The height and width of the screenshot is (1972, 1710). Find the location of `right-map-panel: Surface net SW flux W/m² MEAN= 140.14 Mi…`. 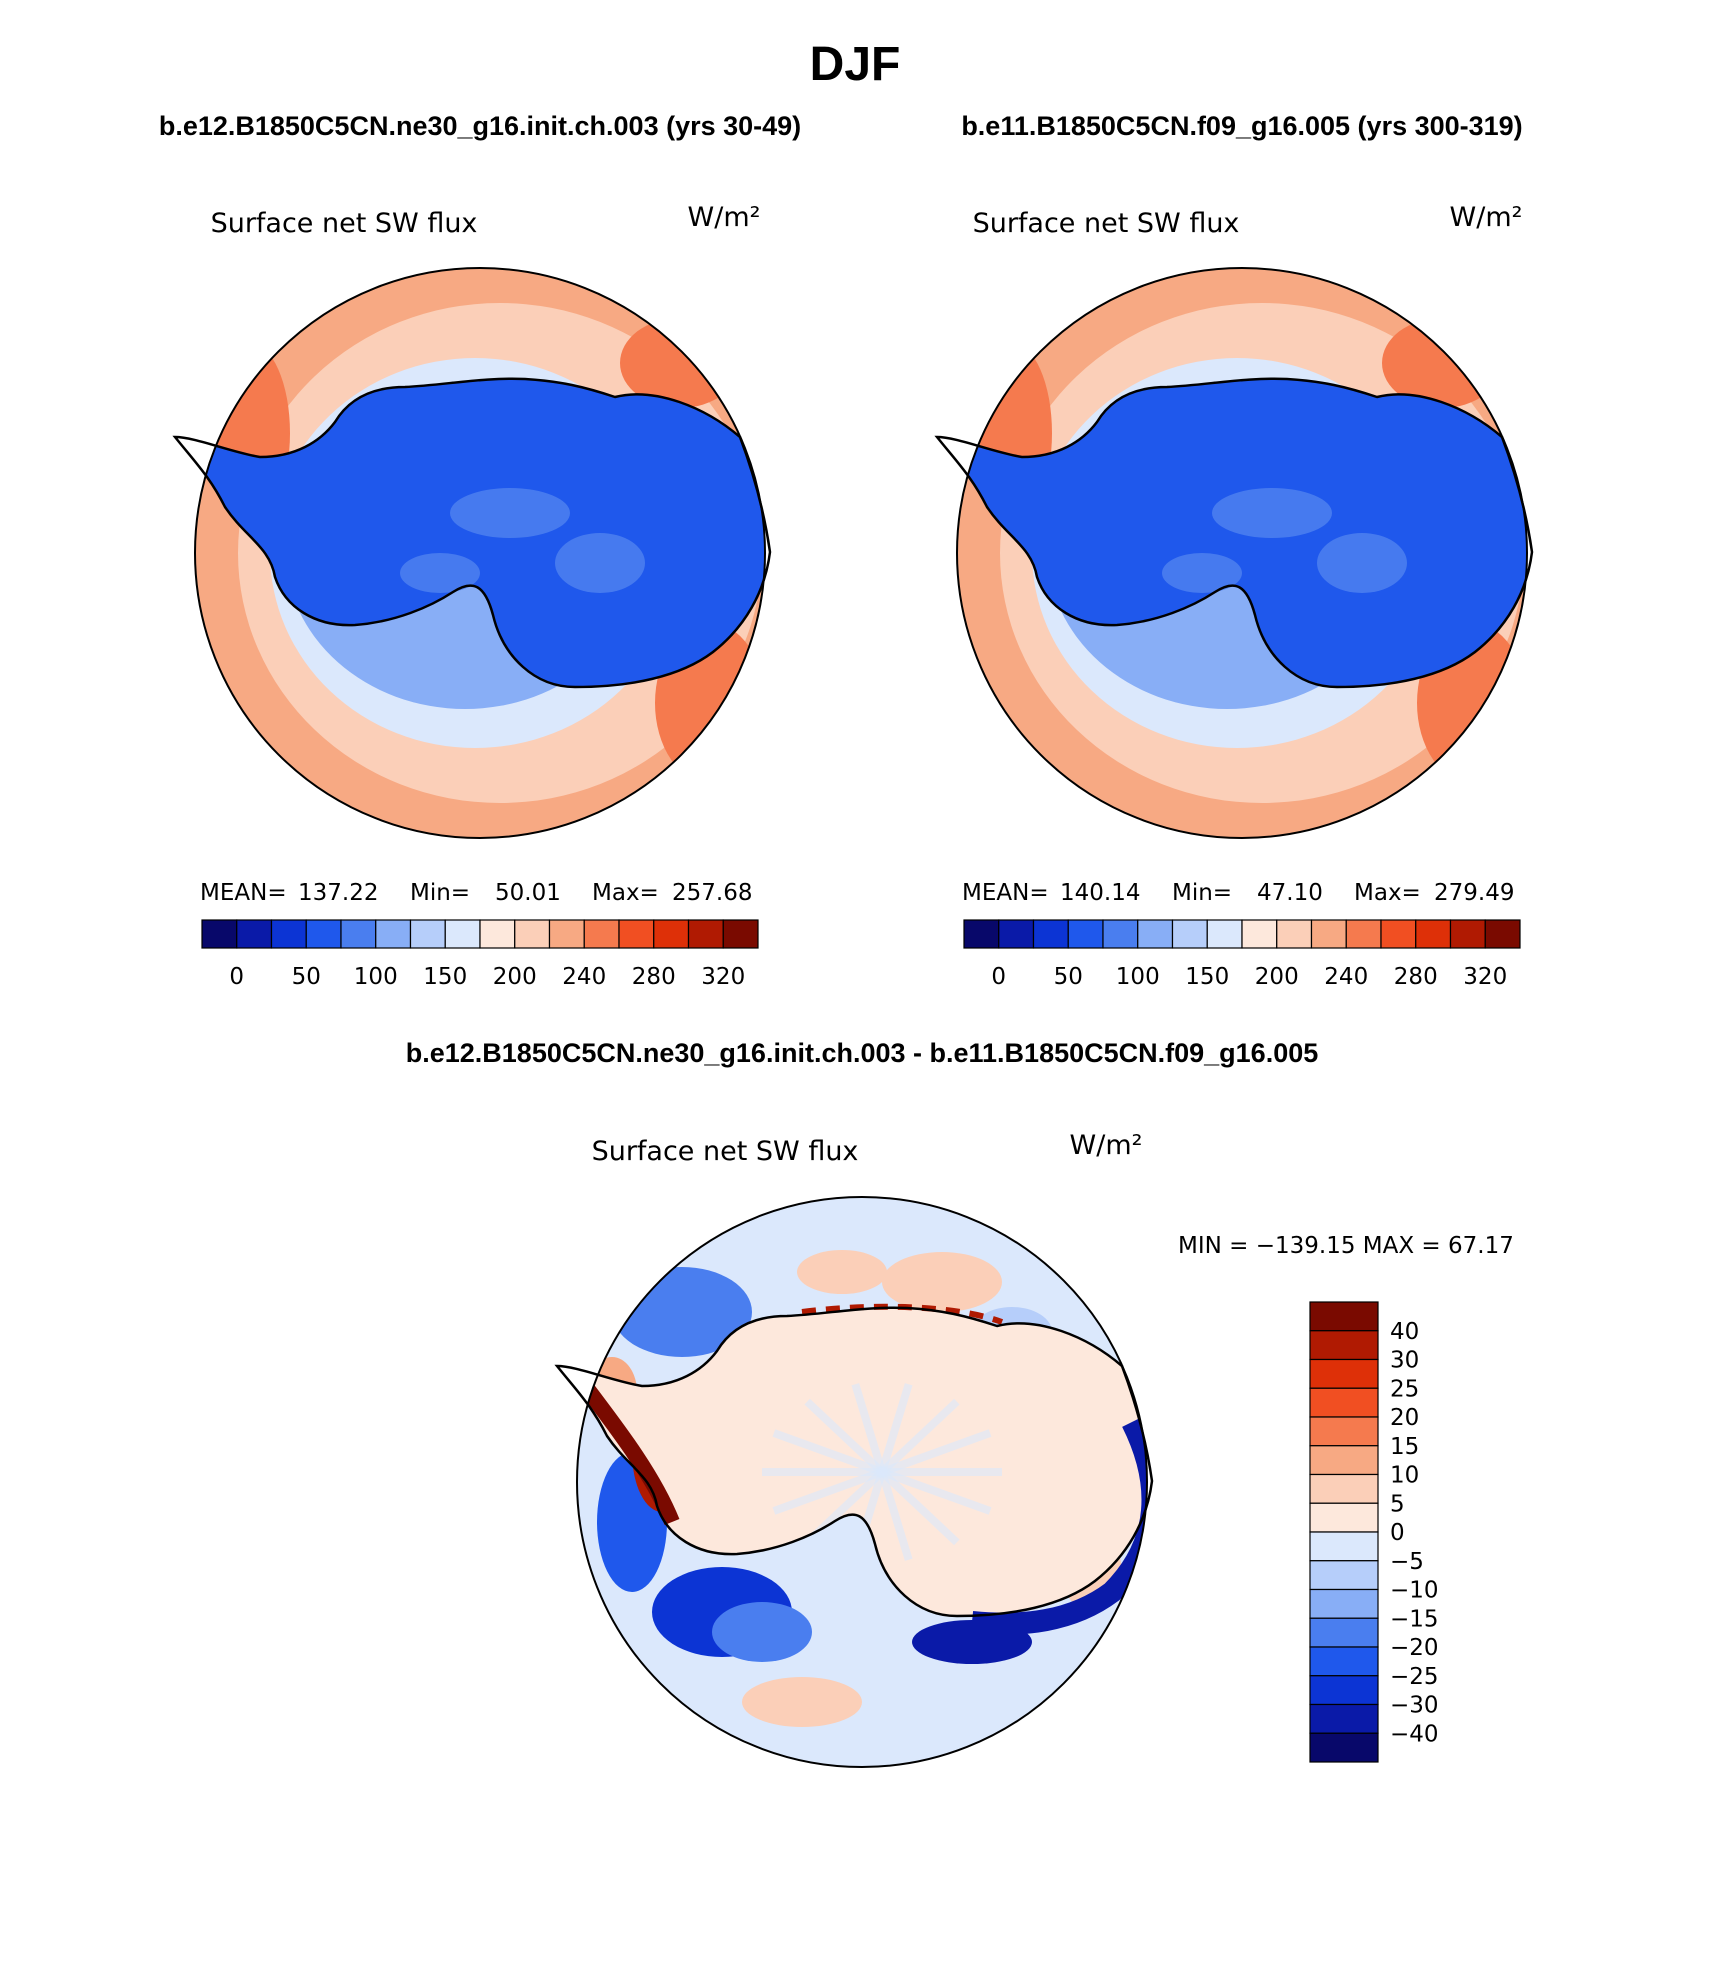

right-map-panel: Surface net SW flux W/m² MEAN= 140.14 Mi… is located at coordinates (1234, 596).